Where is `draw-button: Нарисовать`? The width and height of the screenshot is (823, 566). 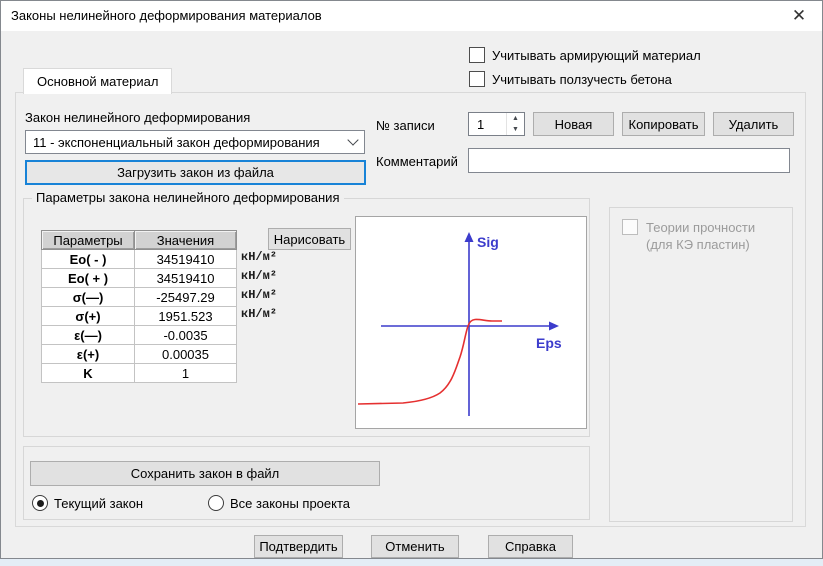
draw-button: Нарисовать is located at coordinates (309, 239).